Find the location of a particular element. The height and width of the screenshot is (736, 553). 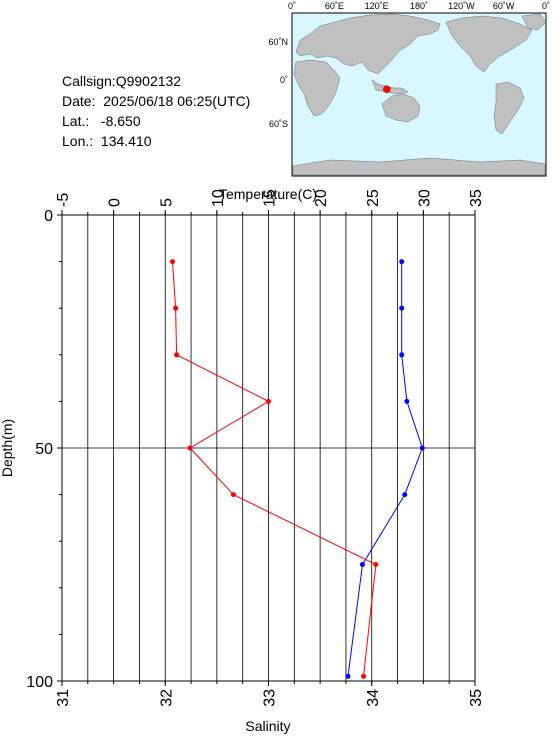

temperature-tick-label: 35 is located at coordinates (476, 198).